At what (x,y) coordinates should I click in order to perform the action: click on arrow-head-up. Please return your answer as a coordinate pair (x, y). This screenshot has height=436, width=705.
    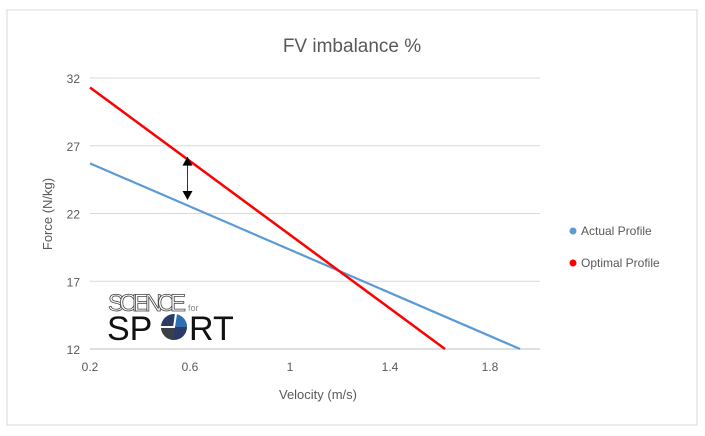
    Looking at the image, I should click on (187, 161).